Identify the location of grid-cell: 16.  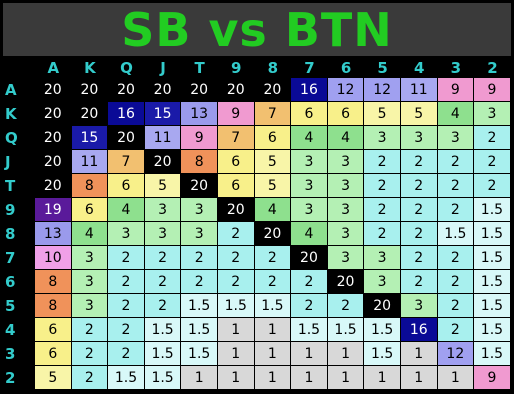
(126, 114).